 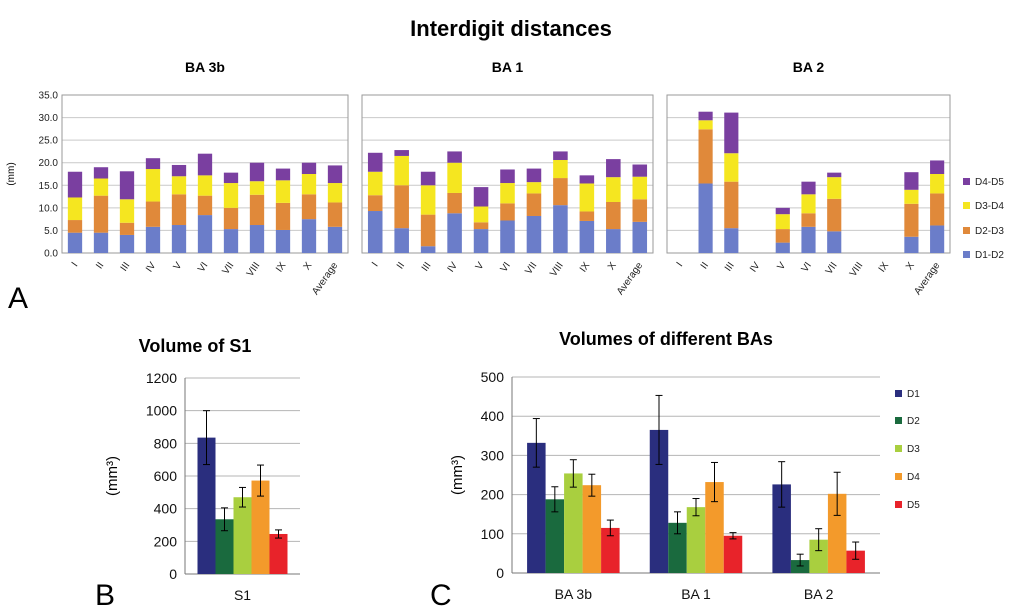 I want to click on x-tick-label: VIII, so click(x=557, y=269).